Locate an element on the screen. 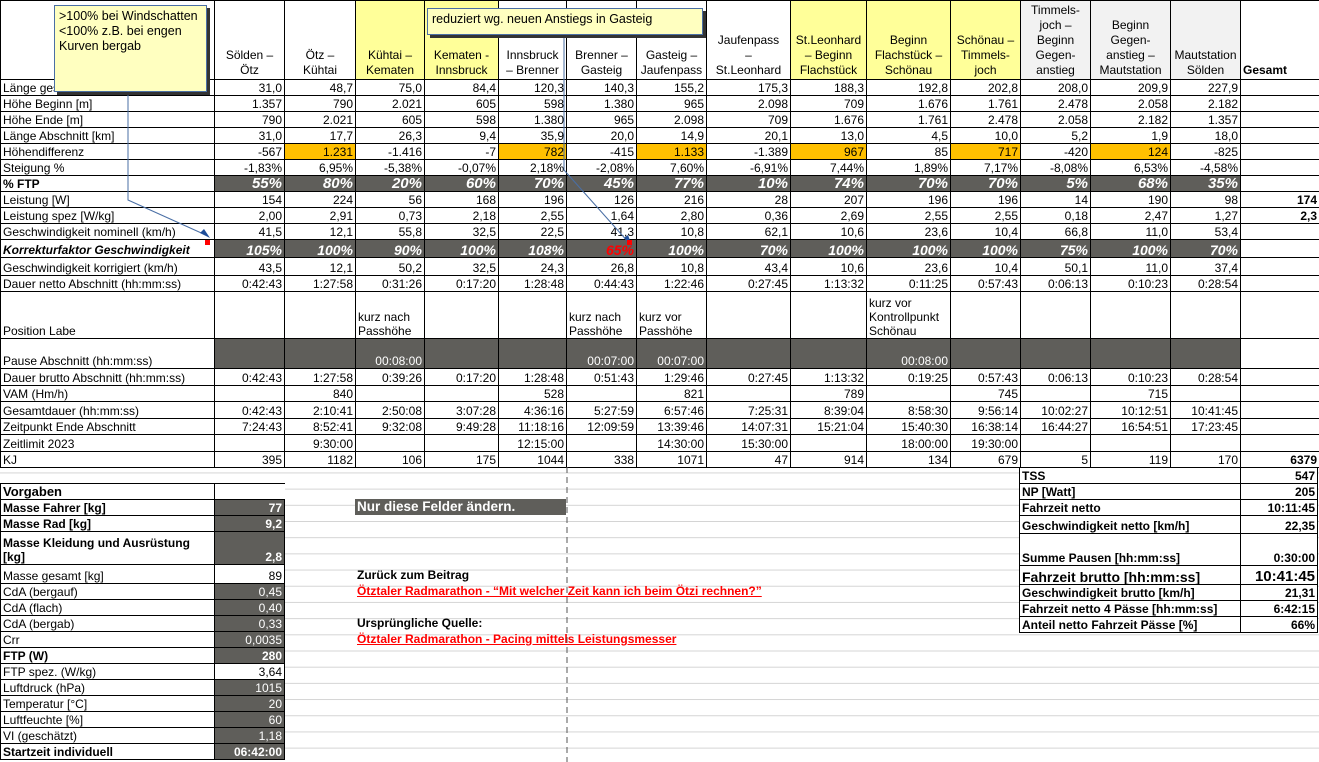 The height and width of the screenshot is (762, 1319). cell-dur_gross: 0:17:20 is located at coordinates (461, 377).